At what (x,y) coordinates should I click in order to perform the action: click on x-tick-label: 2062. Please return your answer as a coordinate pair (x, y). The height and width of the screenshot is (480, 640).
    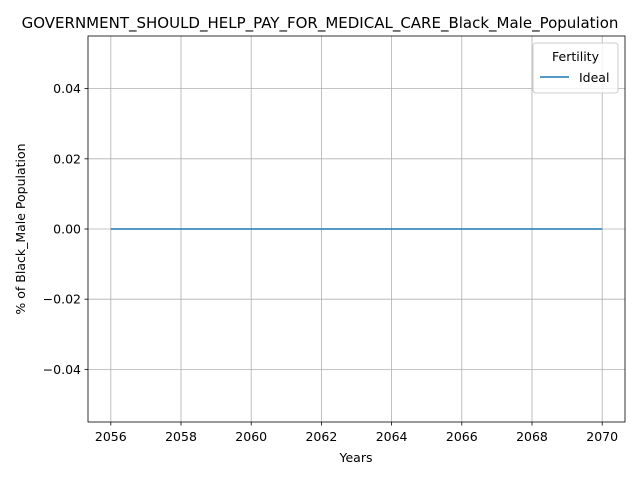
    Looking at the image, I should click on (321, 436).